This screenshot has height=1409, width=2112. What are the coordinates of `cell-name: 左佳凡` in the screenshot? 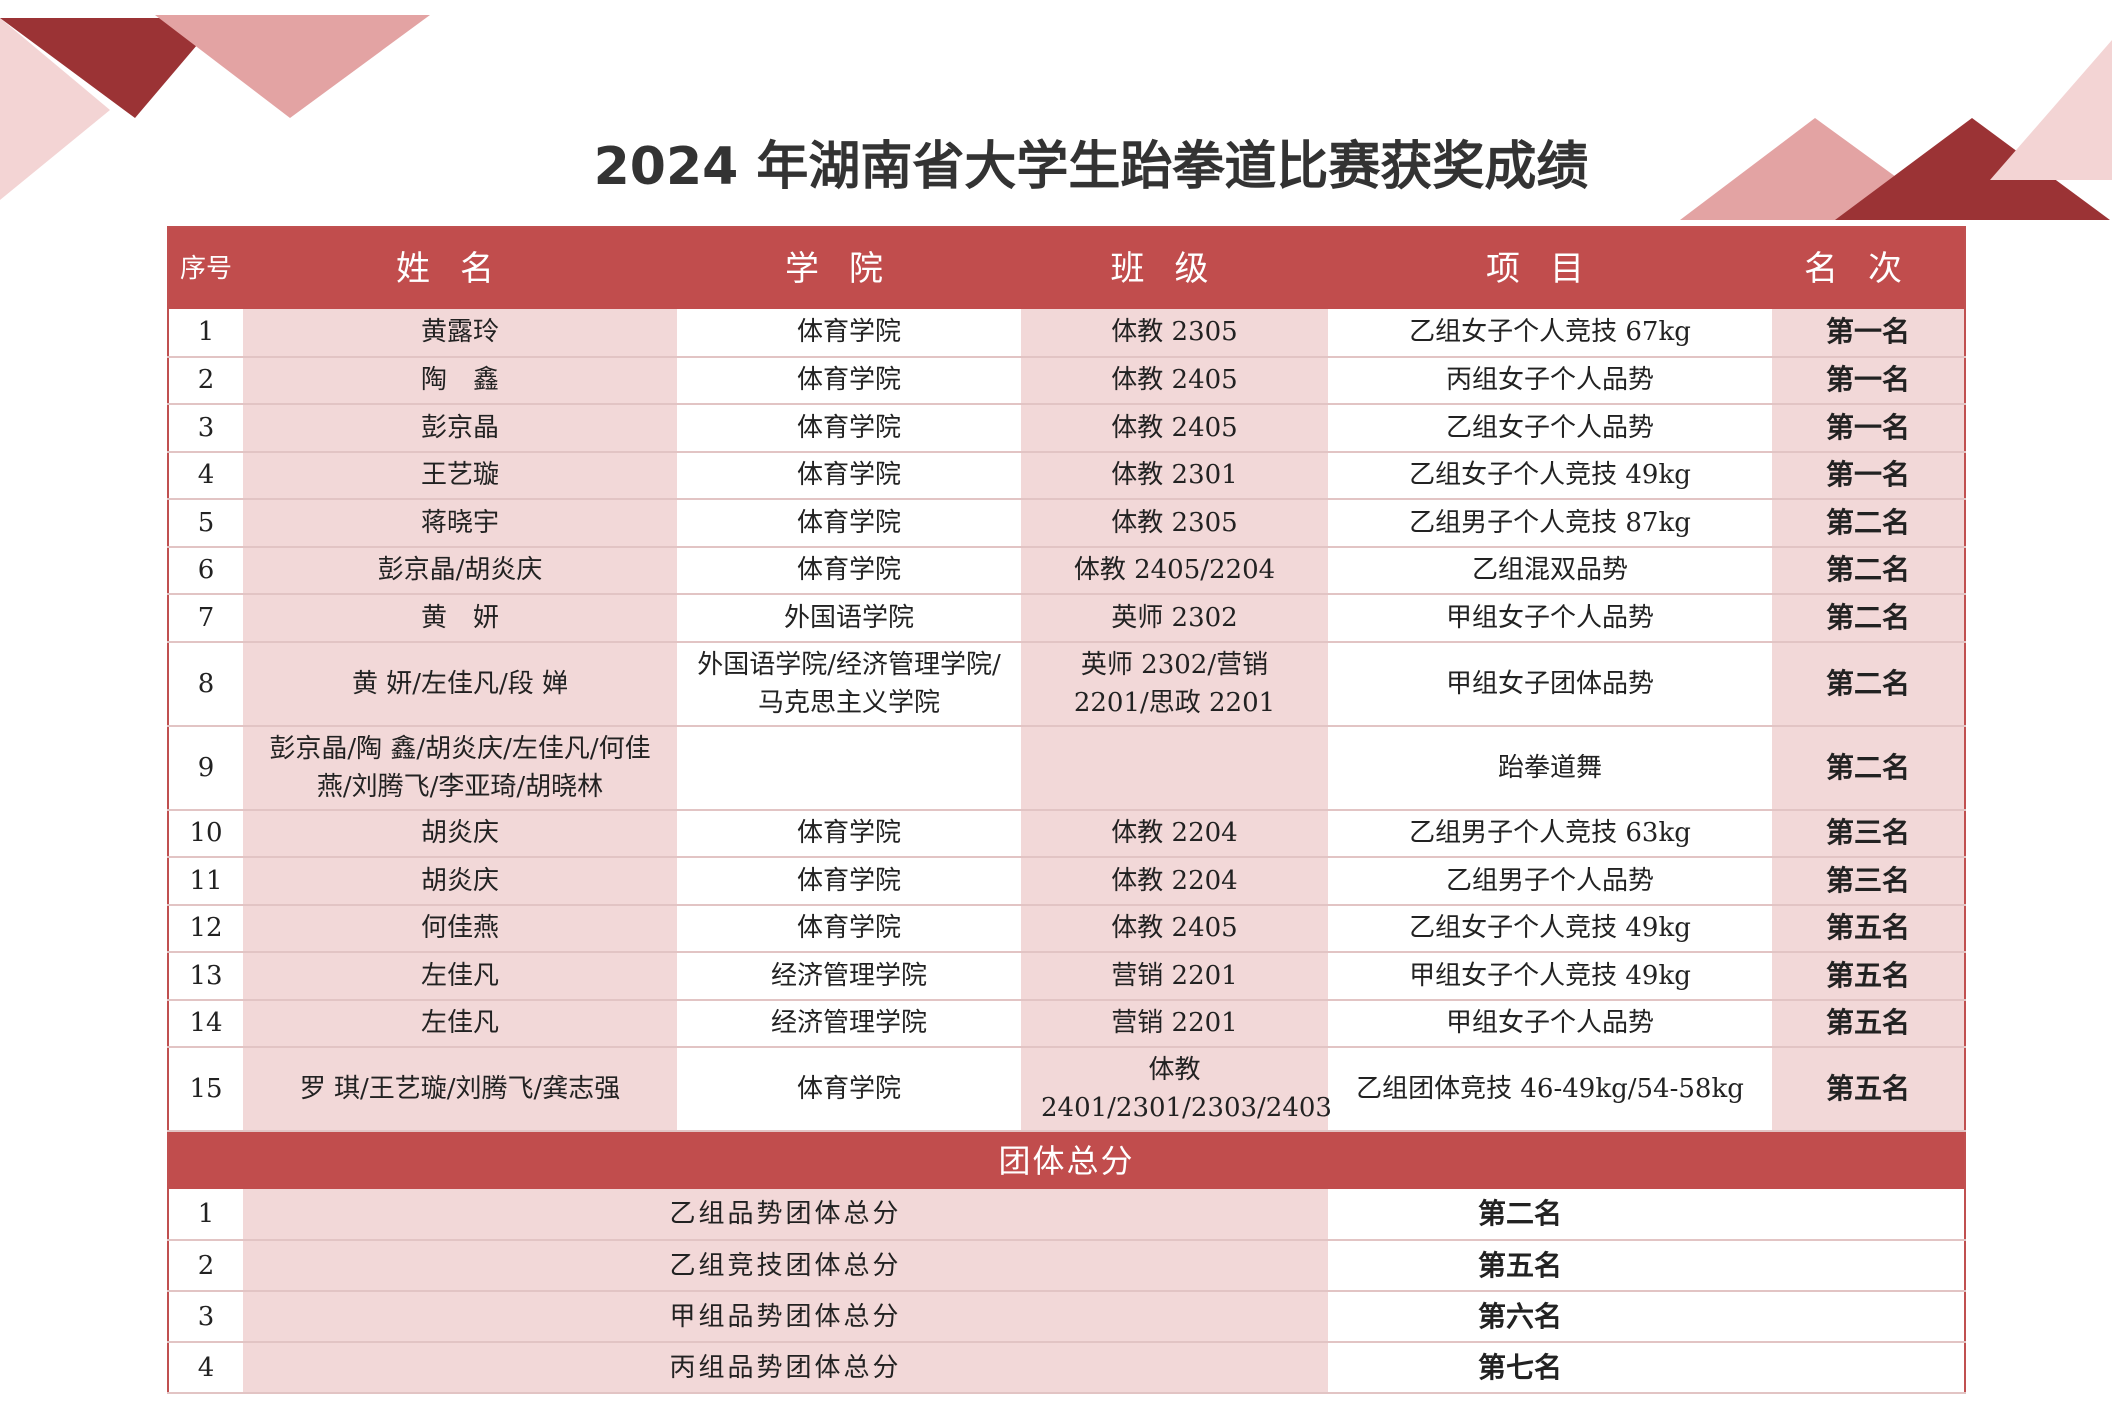 It's located at (460, 976).